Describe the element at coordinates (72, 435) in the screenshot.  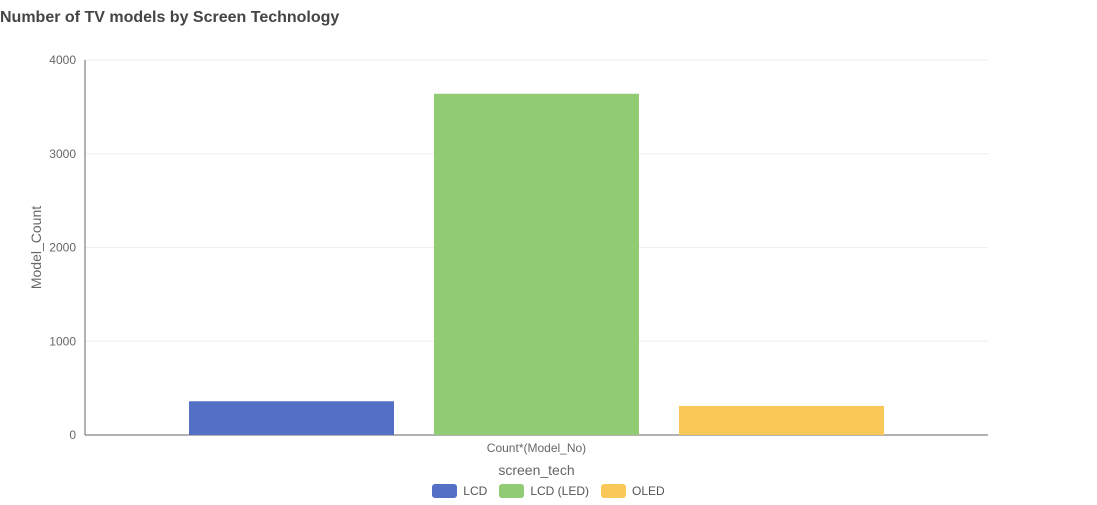
I see `y-tick-label: 0` at that location.